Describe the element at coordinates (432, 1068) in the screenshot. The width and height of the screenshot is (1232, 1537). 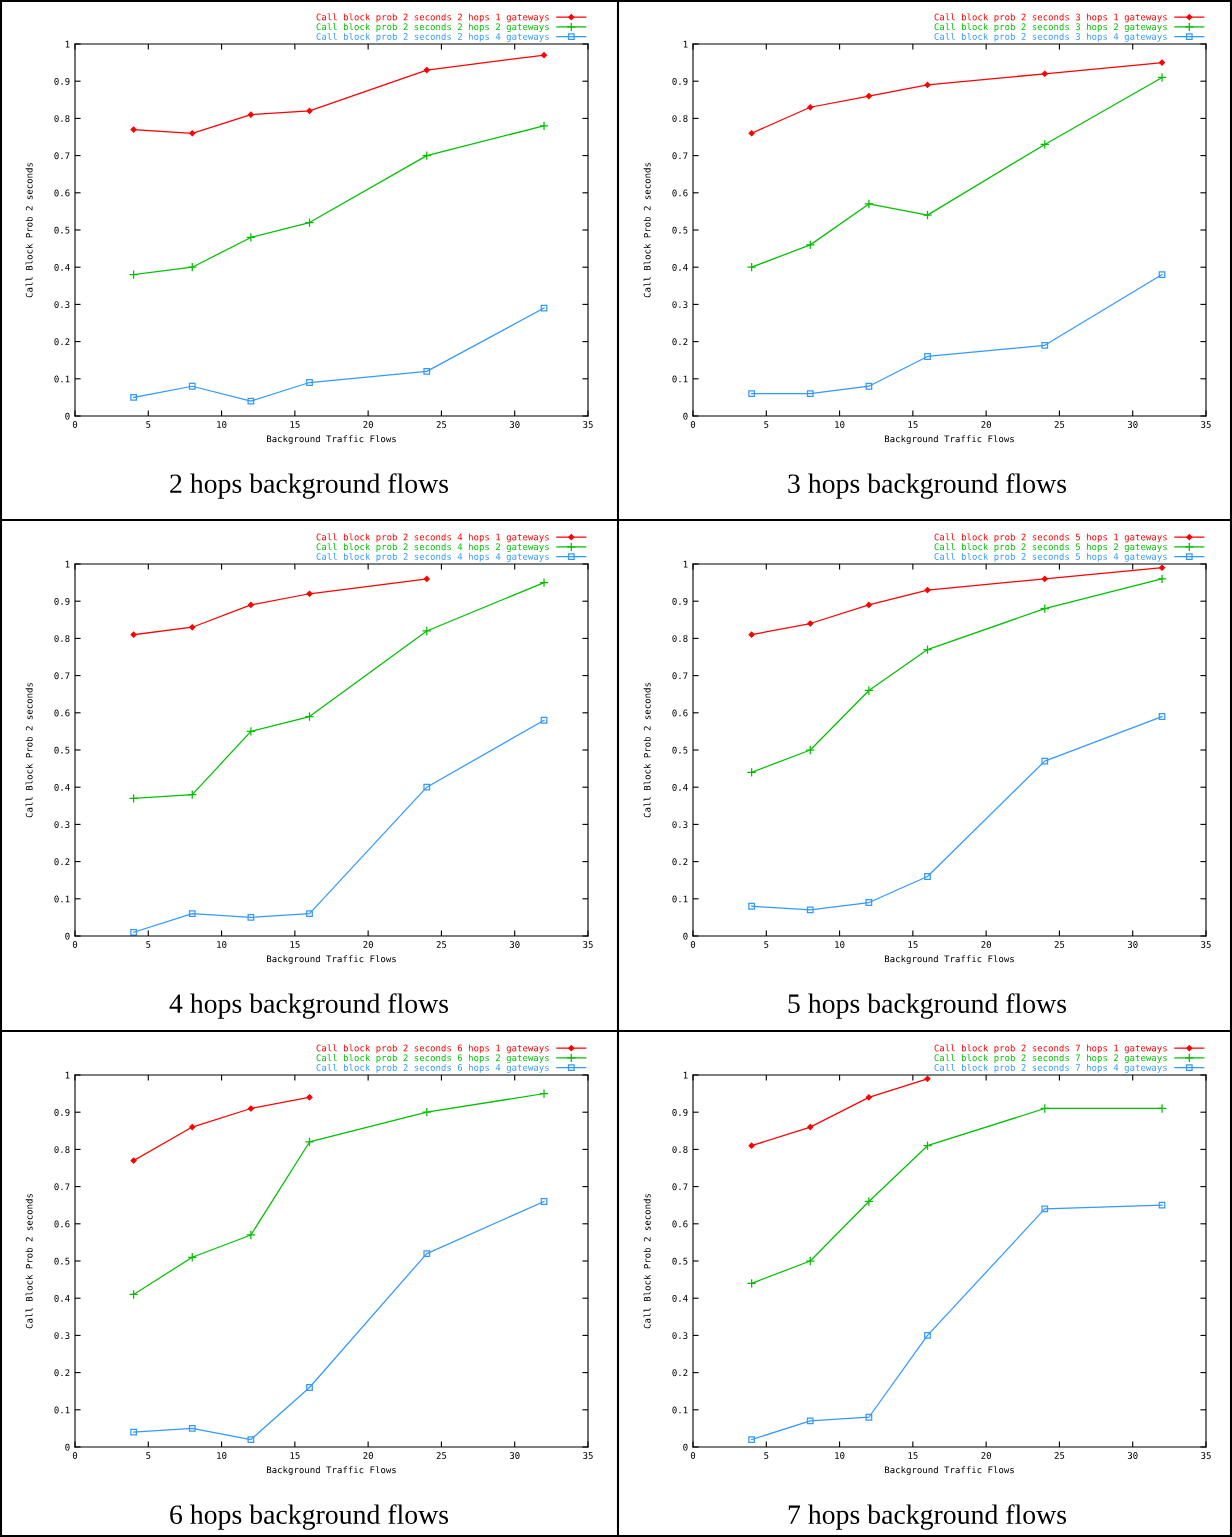
I see `legend-label: Call block prob 2 seconds 6 hops 4 gateways` at that location.